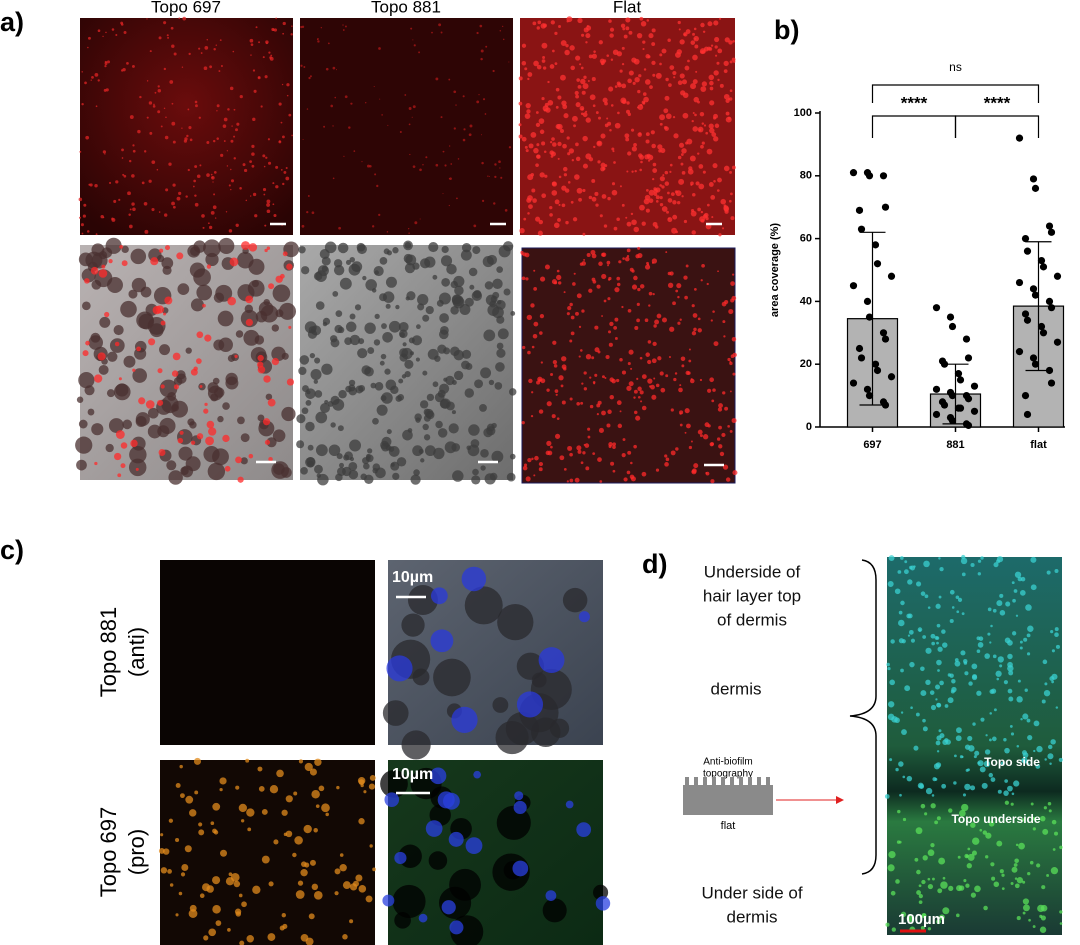 This screenshot has height=945, width=1080. What do you see at coordinates (806, 364) in the screenshot?
I see `y-tick-label: 20` at bounding box center [806, 364].